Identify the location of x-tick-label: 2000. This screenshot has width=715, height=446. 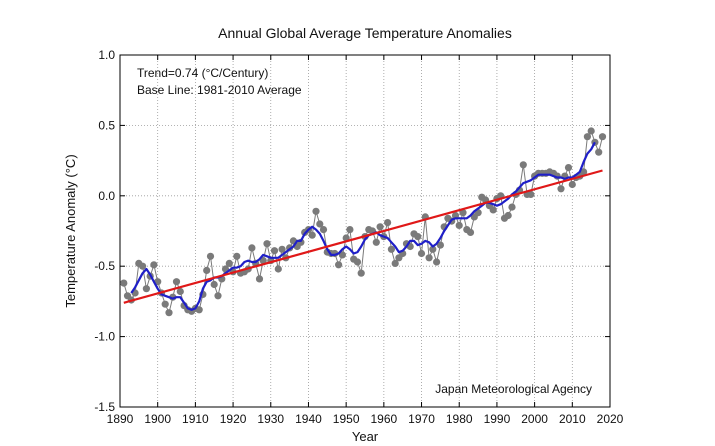
(534, 419).